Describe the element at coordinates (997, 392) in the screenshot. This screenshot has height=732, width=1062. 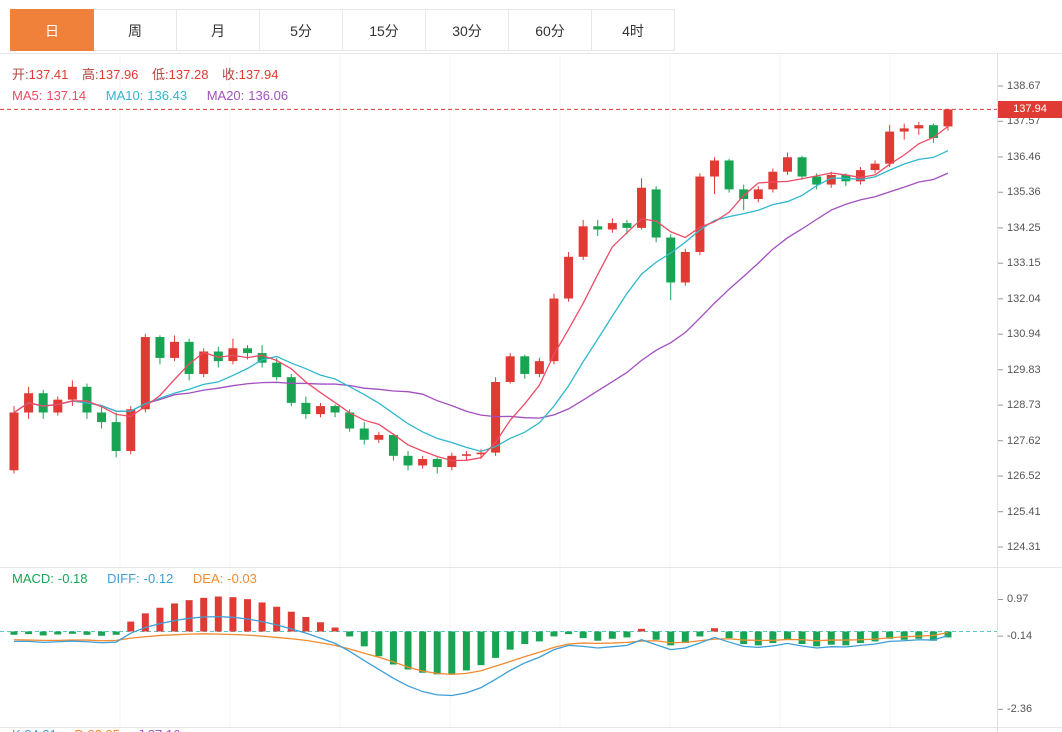
I see `axis-separator-line` at that location.